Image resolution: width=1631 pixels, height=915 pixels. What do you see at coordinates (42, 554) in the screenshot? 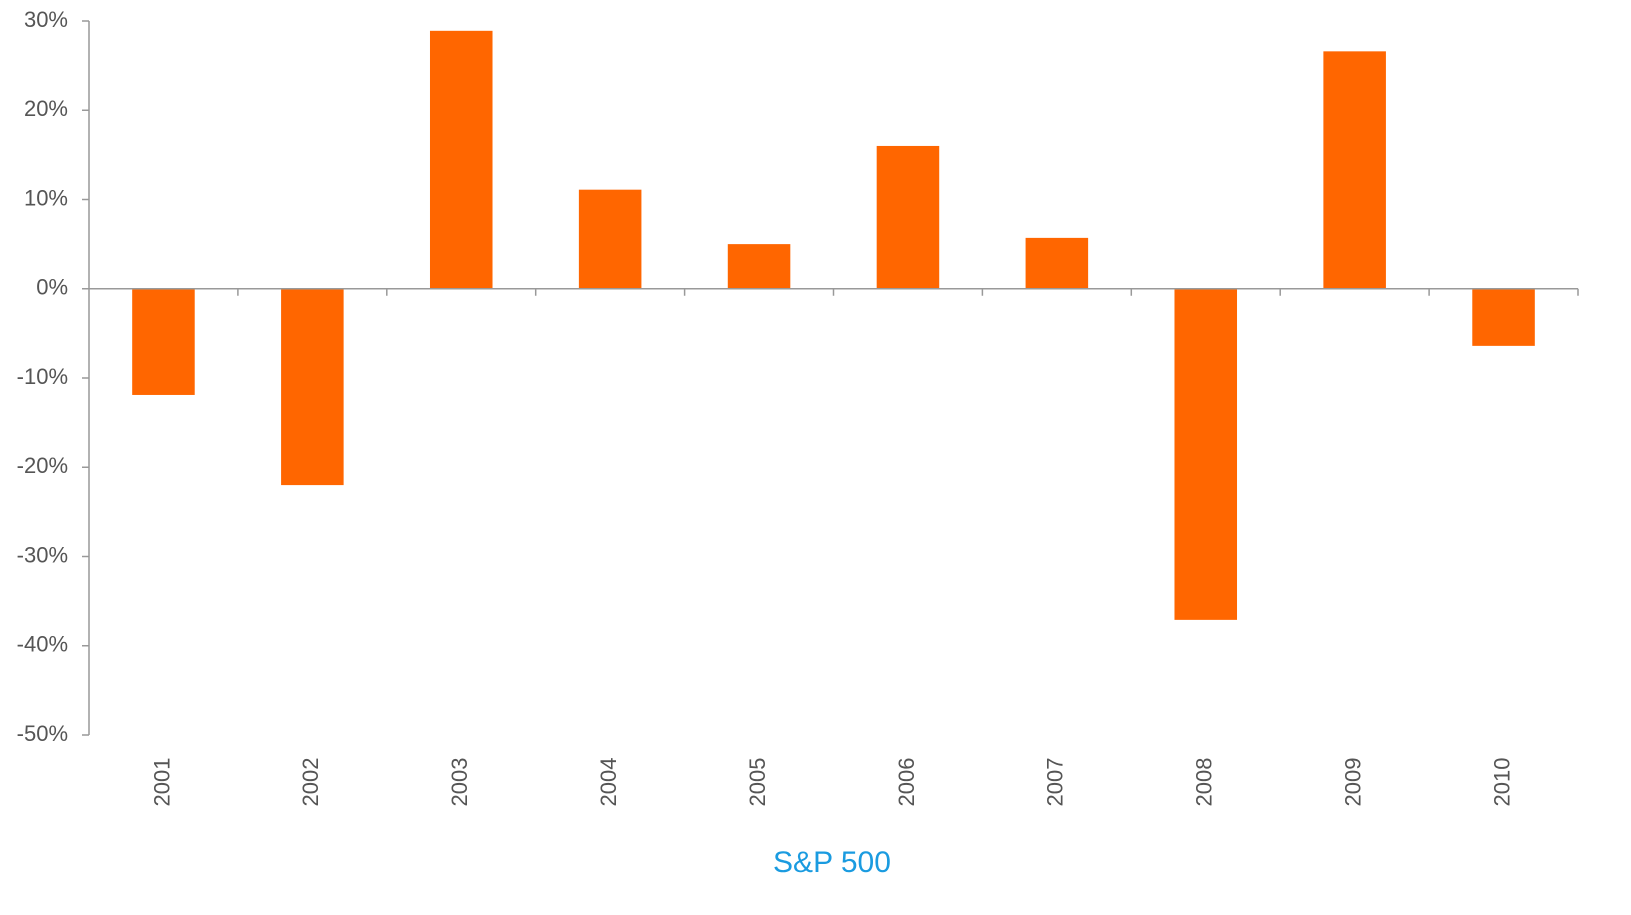
I see `y-tick-label: -30%` at bounding box center [42, 554].